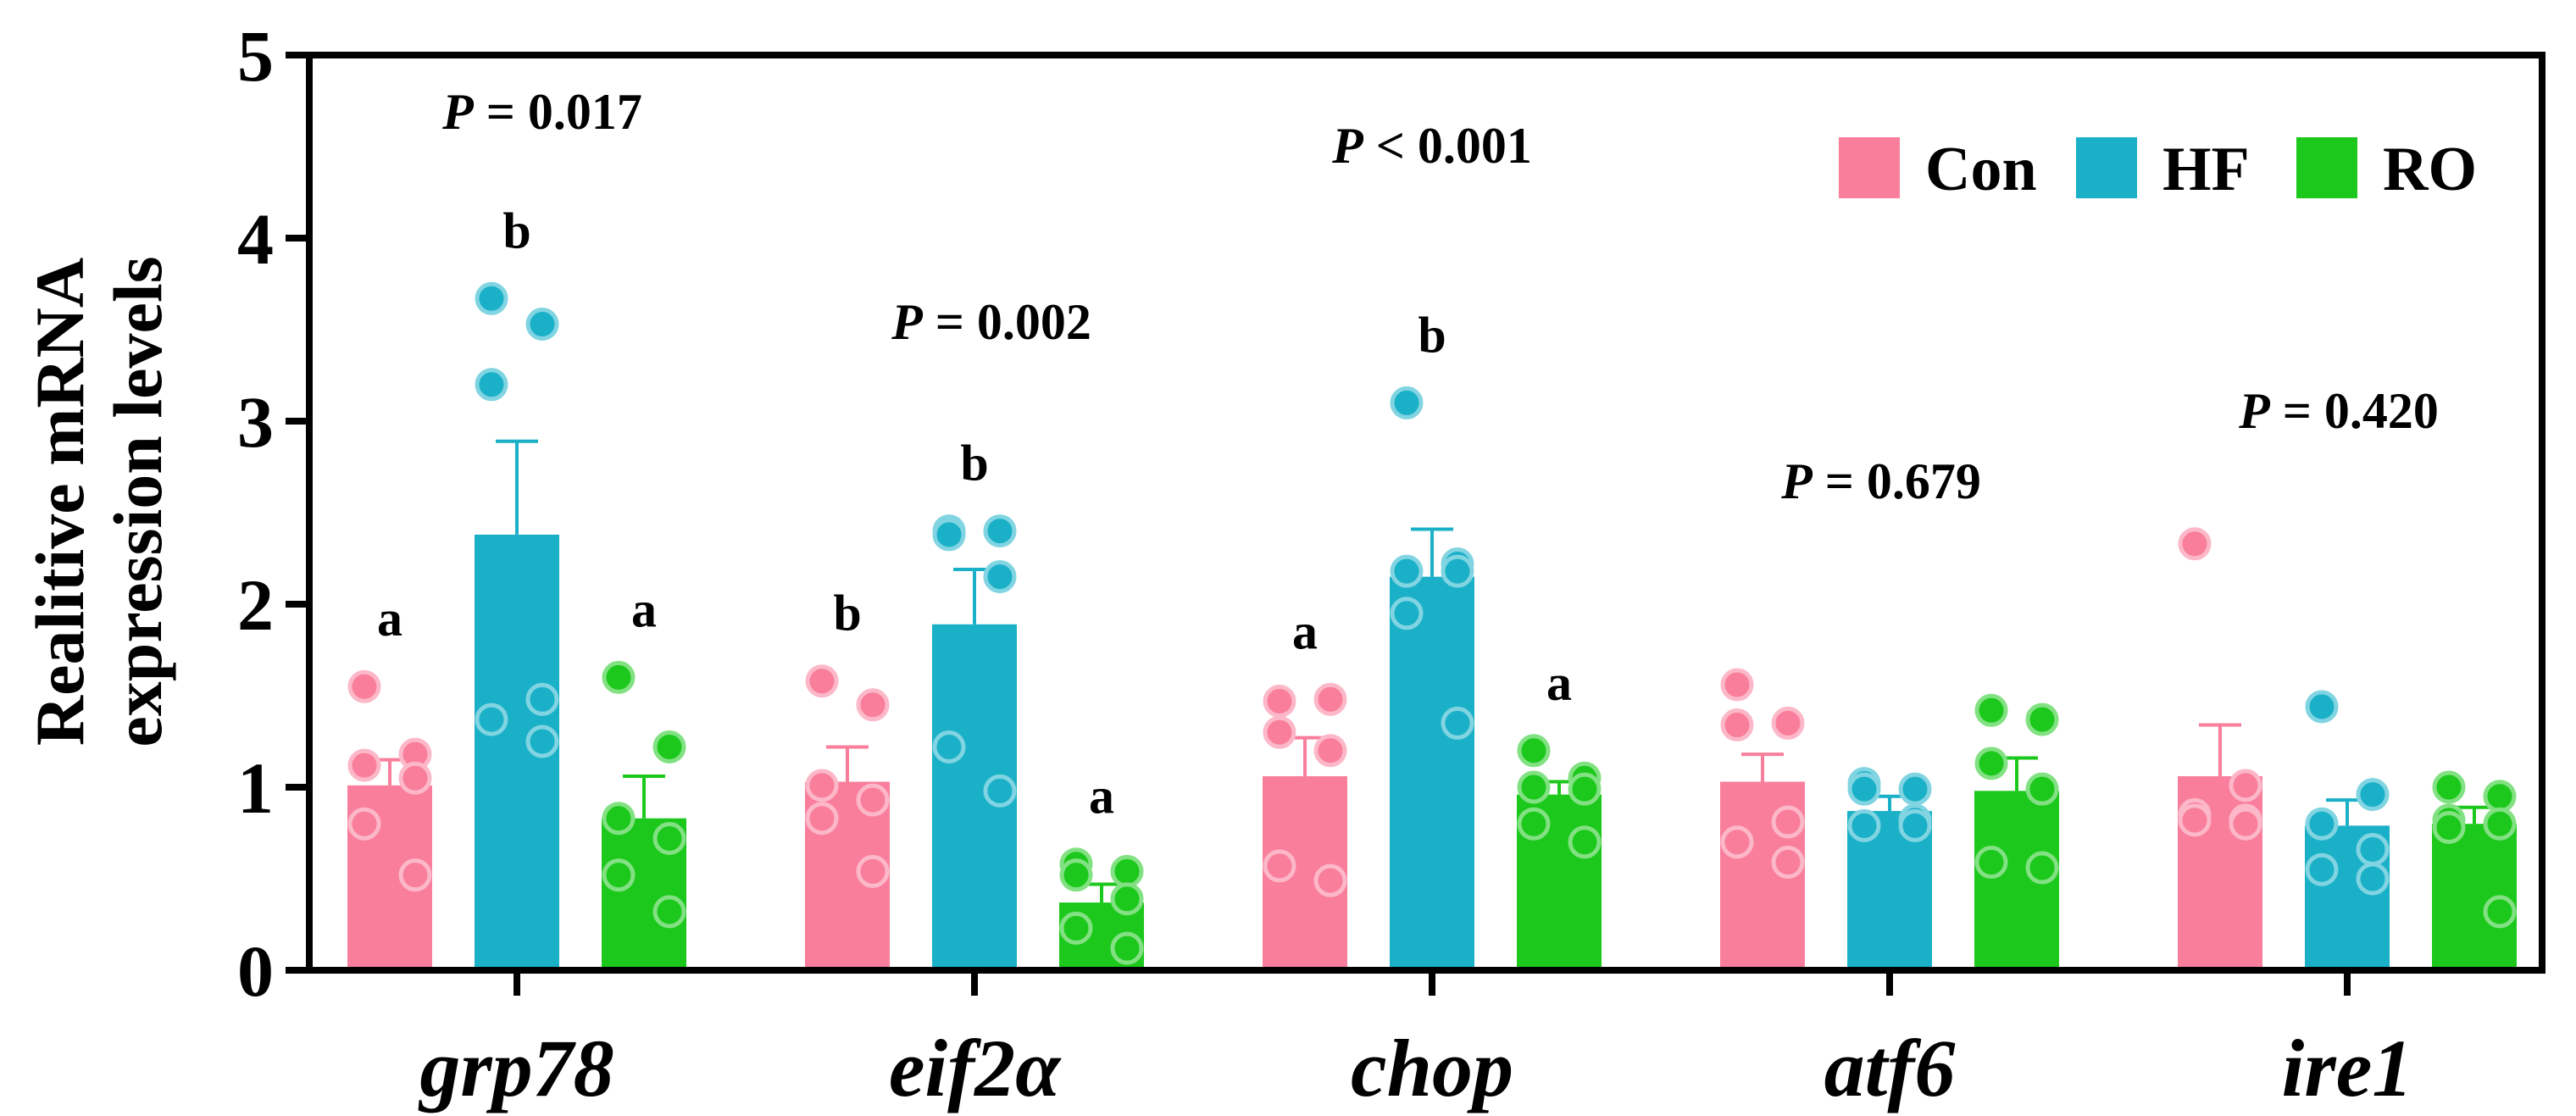  Describe the element at coordinates (255, 56) in the screenshot. I see `y-tick-label: 5` at that location.